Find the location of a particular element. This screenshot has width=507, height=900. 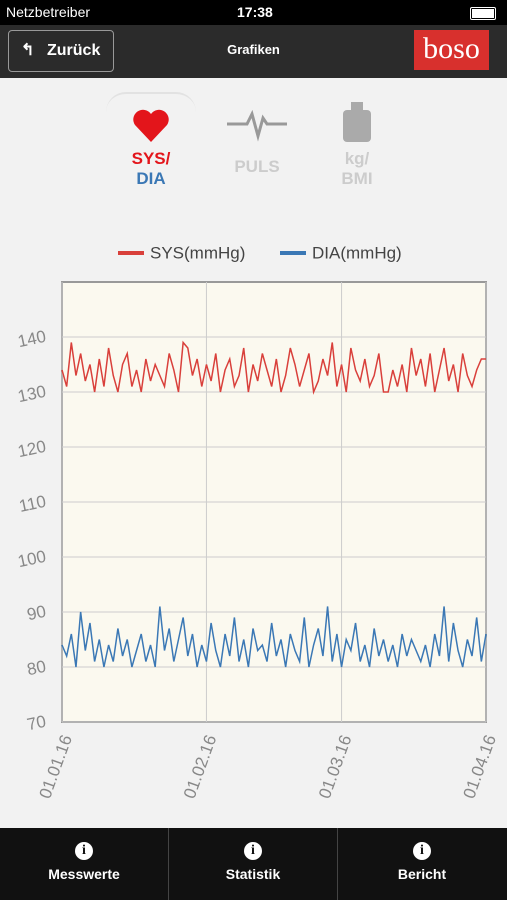

status-bar: Netzbetreiber 17:38 is located at coordinates (253, 12).